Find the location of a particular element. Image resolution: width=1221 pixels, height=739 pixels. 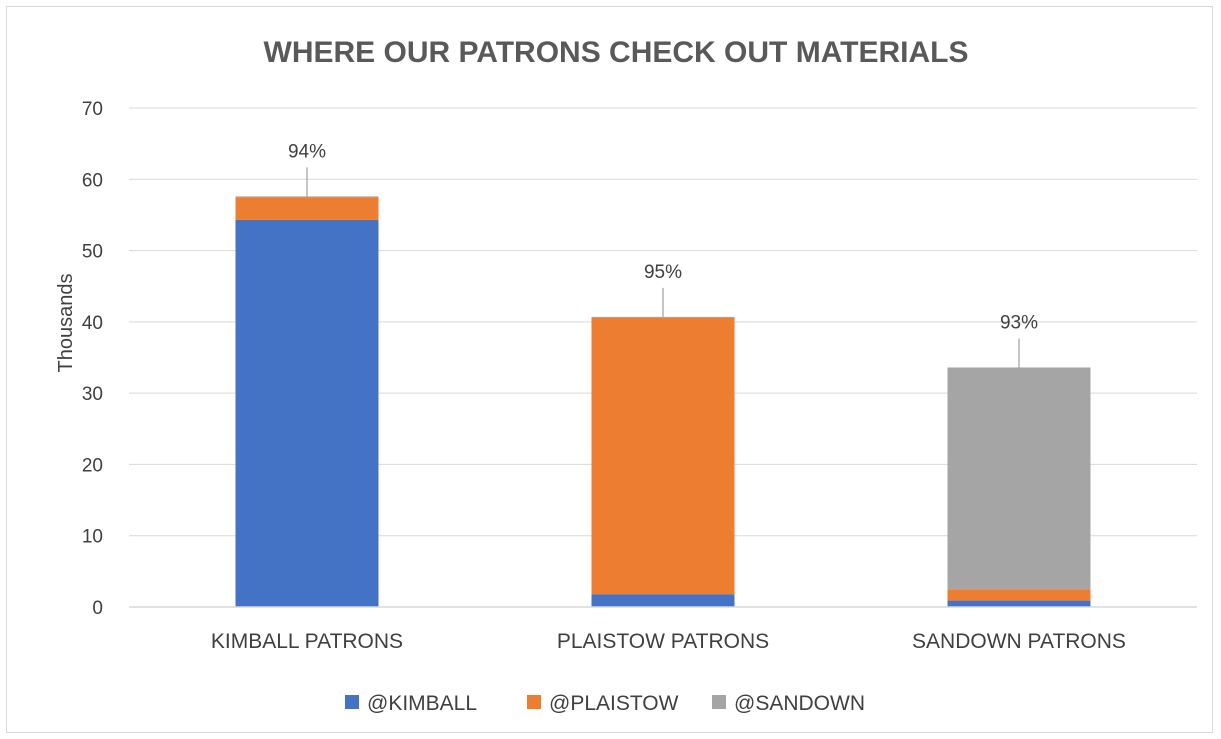

y-tick-label: 30 is located at coordinates (92, 394).